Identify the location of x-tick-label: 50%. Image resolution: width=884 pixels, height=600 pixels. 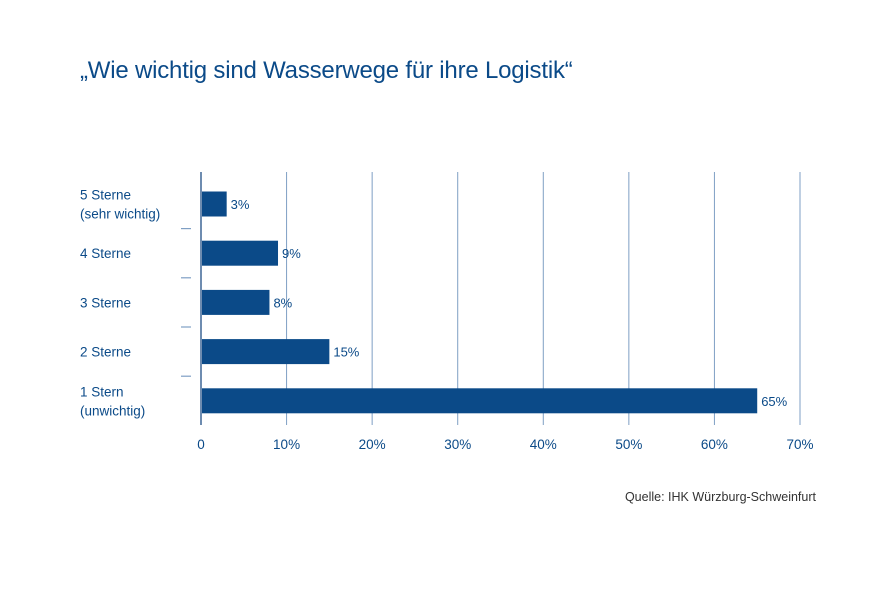
(628, 444).